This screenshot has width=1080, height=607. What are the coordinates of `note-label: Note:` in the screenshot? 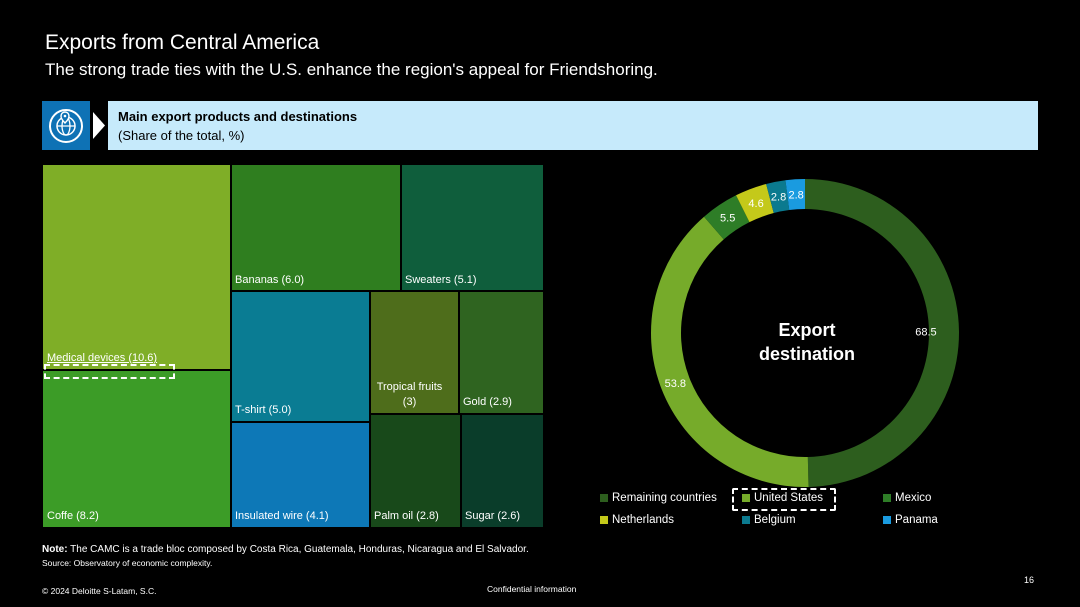 It's located at (55, 549).